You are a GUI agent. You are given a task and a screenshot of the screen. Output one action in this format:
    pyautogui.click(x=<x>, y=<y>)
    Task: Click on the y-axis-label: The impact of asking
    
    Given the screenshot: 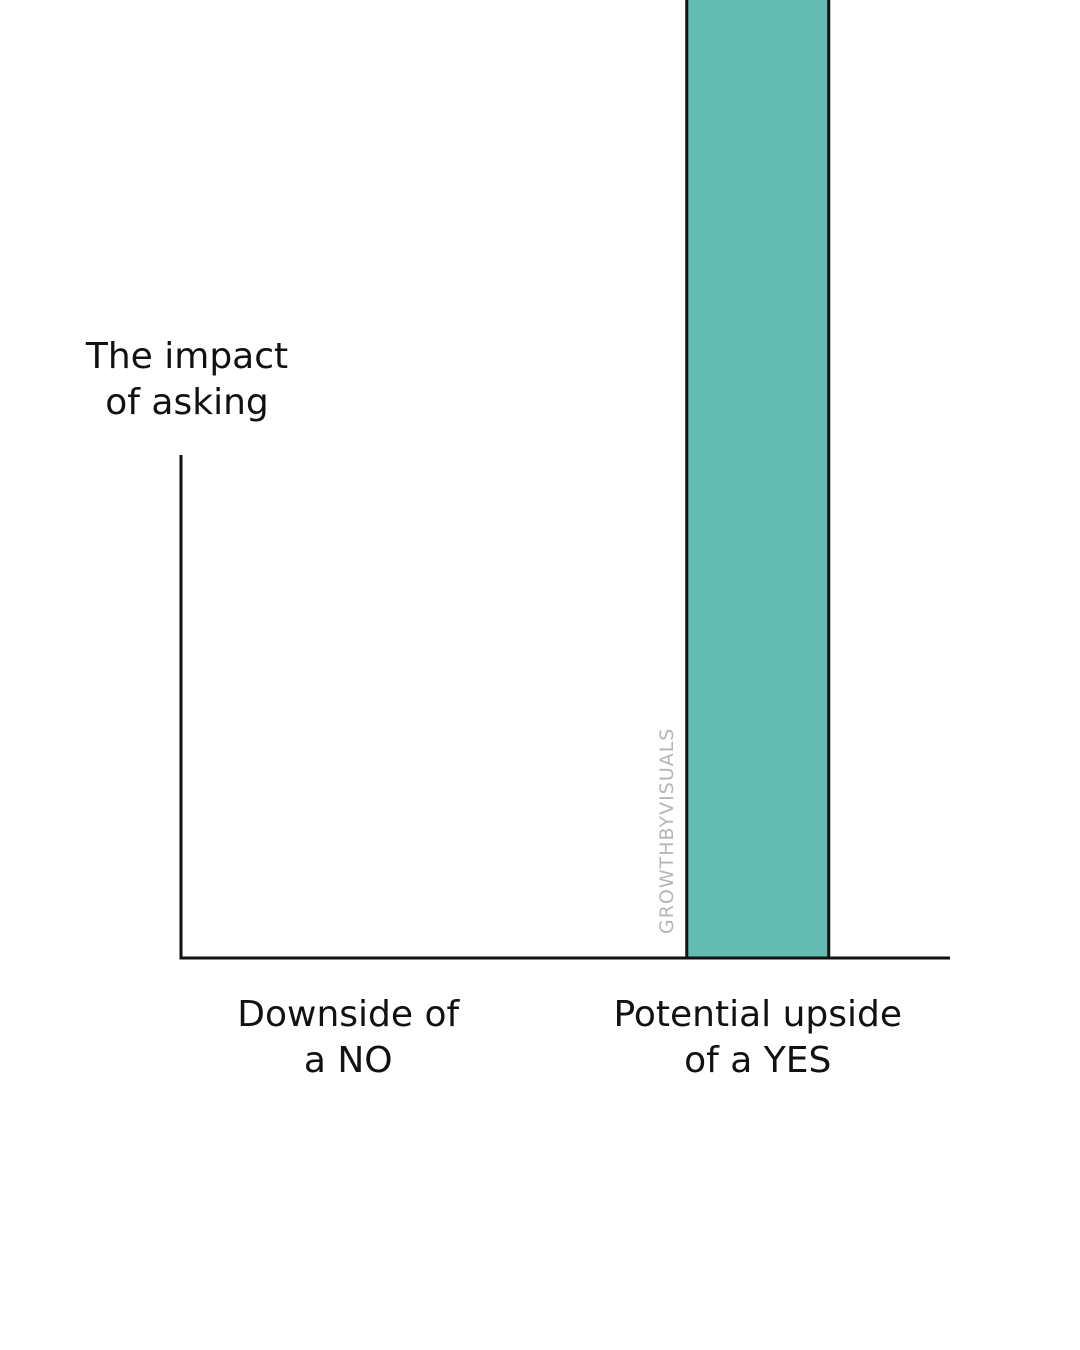 What is the action you would take?
    pyautogui.click(x=187, y=379)
    